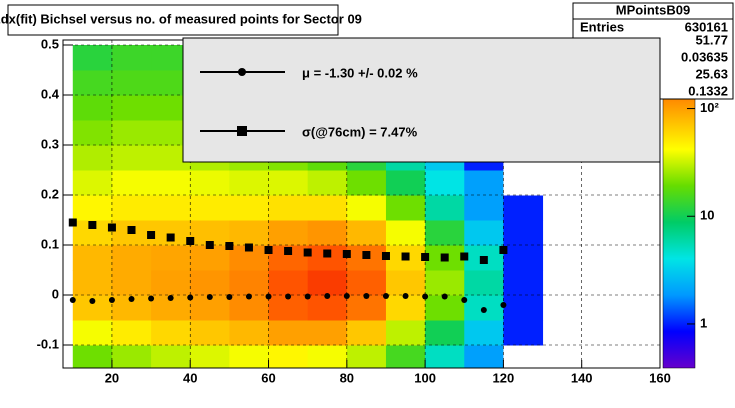 This screenshot has width=735, height=408. Describe the element at coordinates (360, 72) in the screenshot. I see `legend-label: μ = -1.30 +/- 0.02 %` at that location.